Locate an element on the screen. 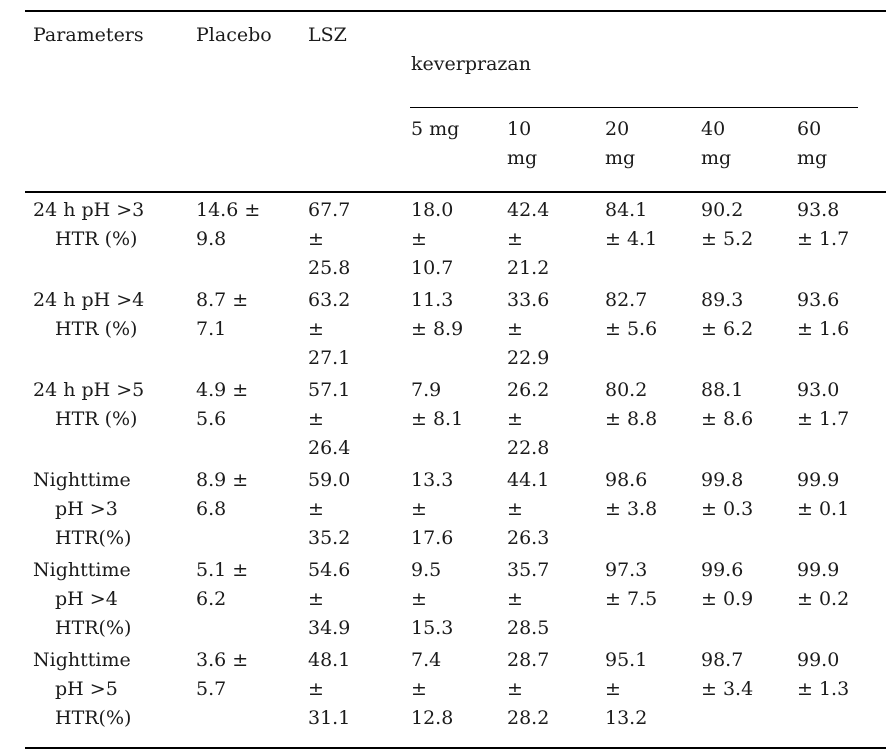  value-cell: 97.3 ± 7.5 is located at coordinates (631, 584).